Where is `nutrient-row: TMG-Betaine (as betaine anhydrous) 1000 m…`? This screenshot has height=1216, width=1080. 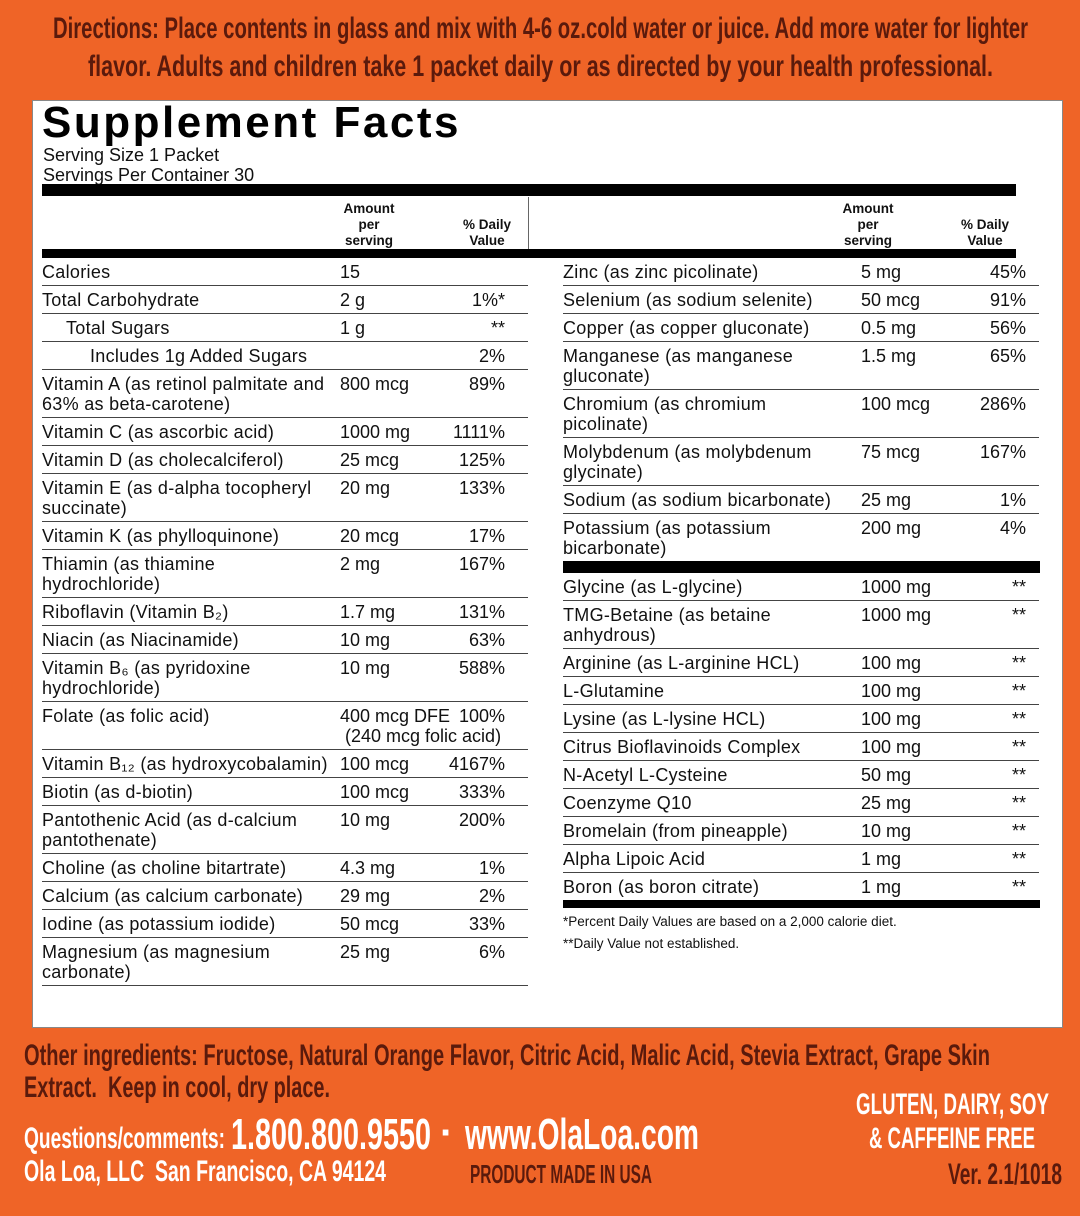 nutrient-row: TMG-Betaine (as betaine anhydrous) 1000 m… is located at coordinates (801, 625).